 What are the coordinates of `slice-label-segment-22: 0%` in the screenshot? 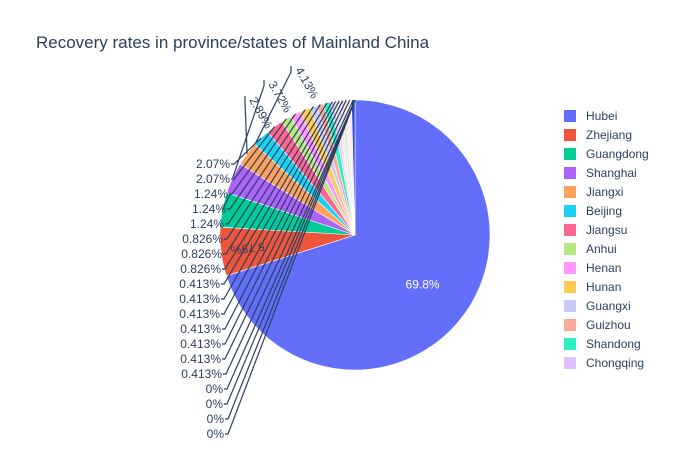 It's located at (215, 404).